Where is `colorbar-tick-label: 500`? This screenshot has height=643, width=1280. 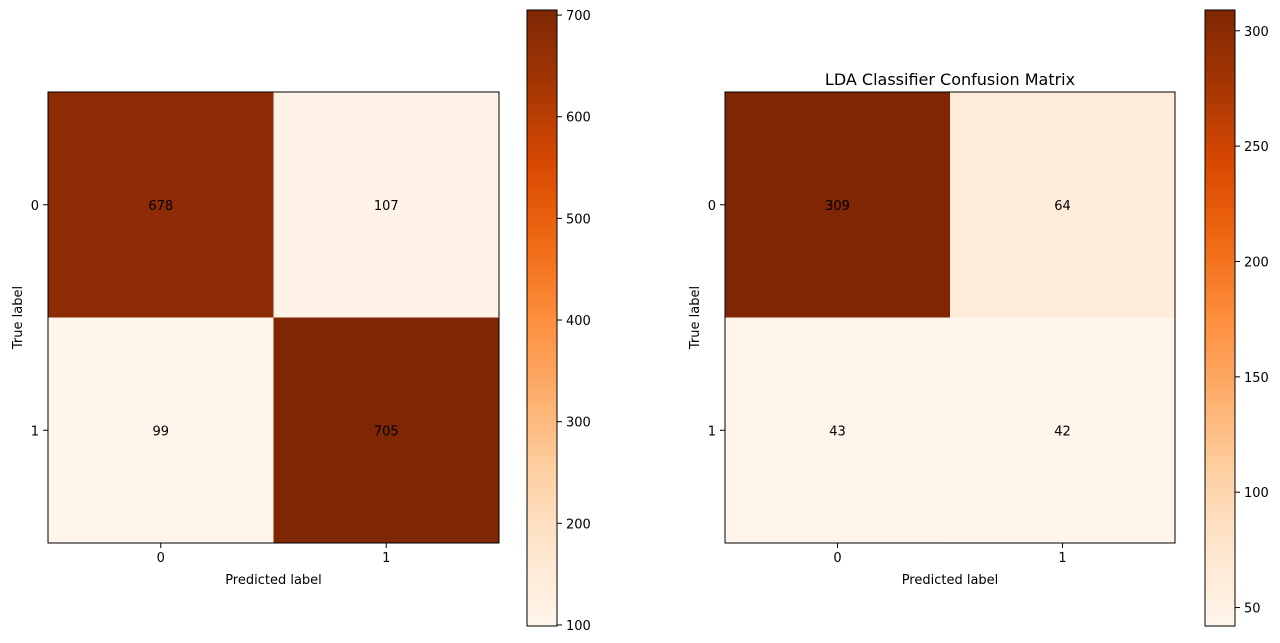 colorbar-tick-label: 500 is located at coordinates (578, 219).